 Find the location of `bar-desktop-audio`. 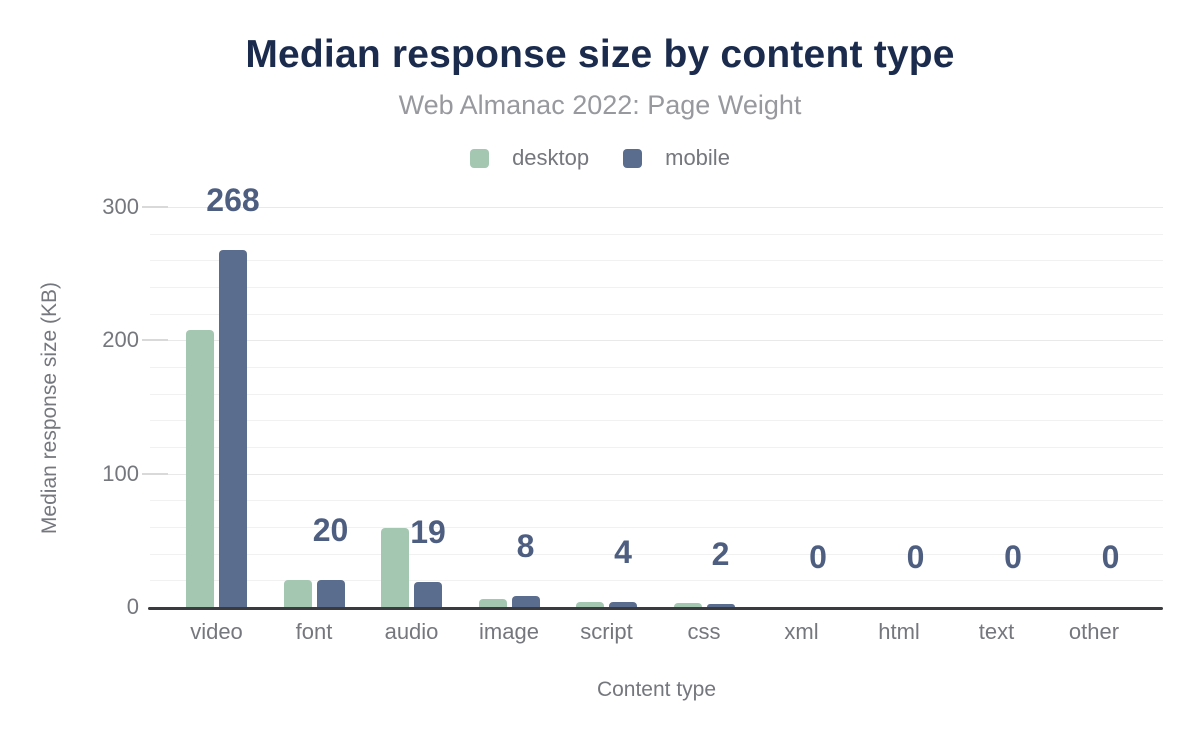

bar-desktop-audio is located at coordinates (395, 567).